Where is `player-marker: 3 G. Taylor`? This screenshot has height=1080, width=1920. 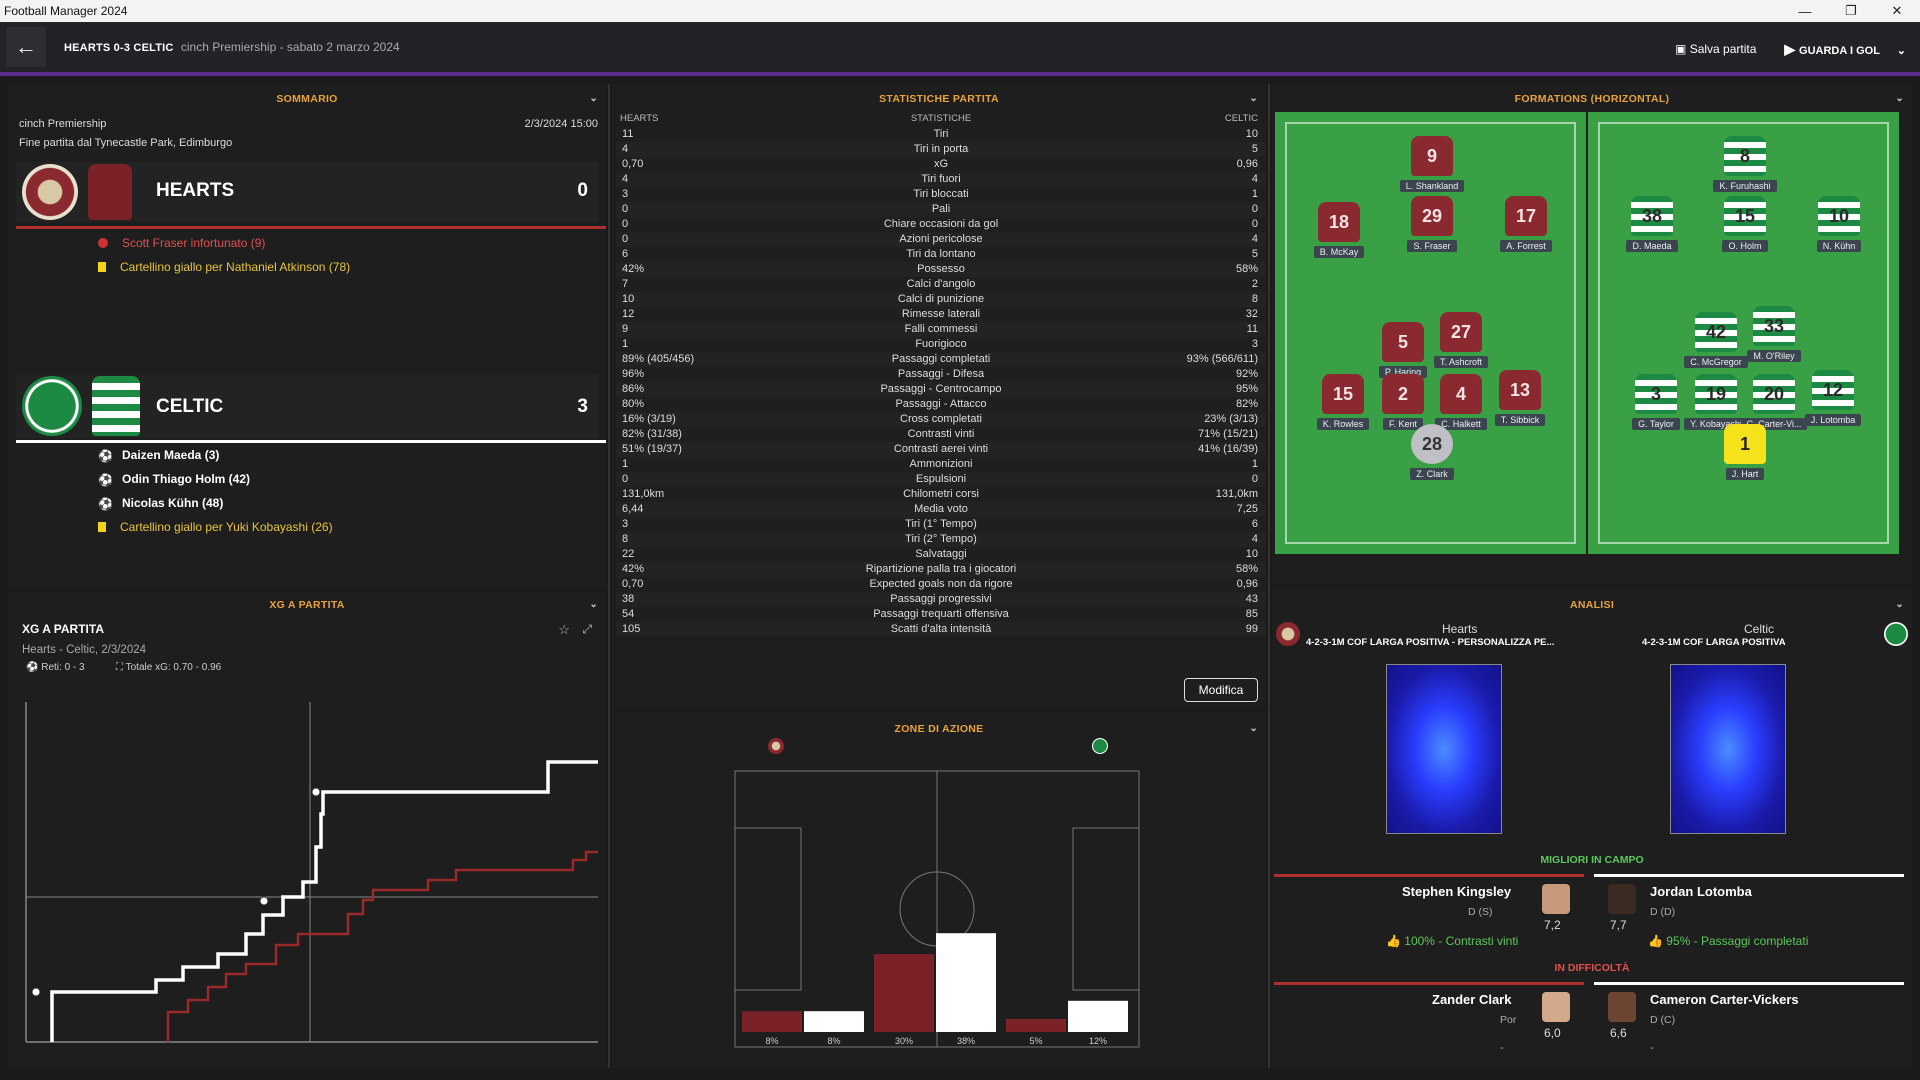
player-marker: 3 G. Taylor is located at coordinates (1656, 403).